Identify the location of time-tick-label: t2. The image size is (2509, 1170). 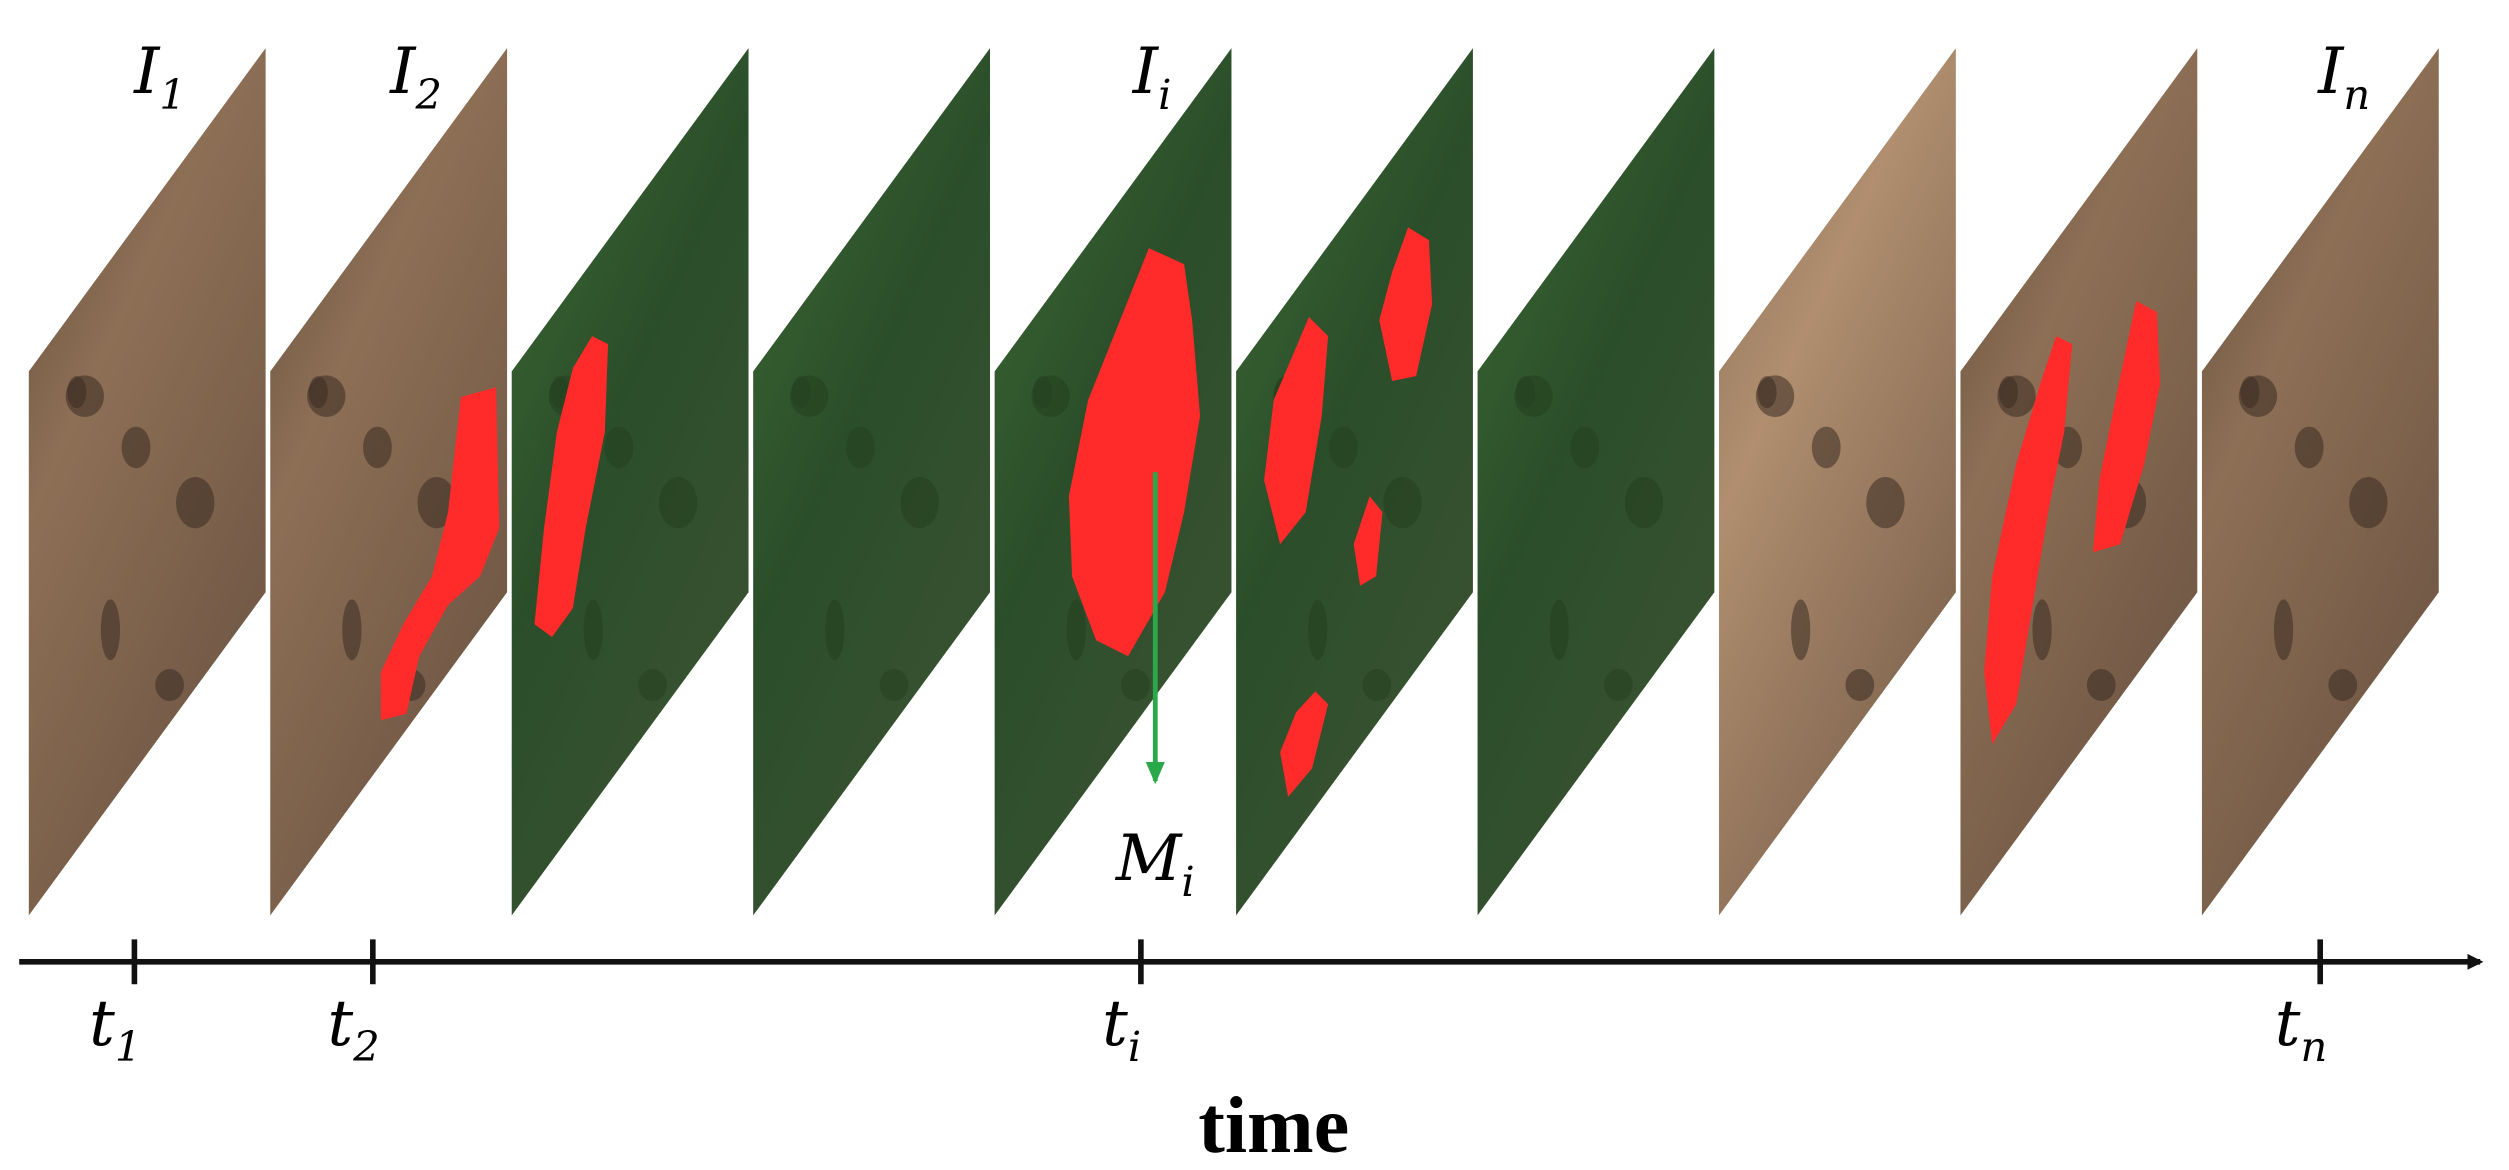
(354, 1029).